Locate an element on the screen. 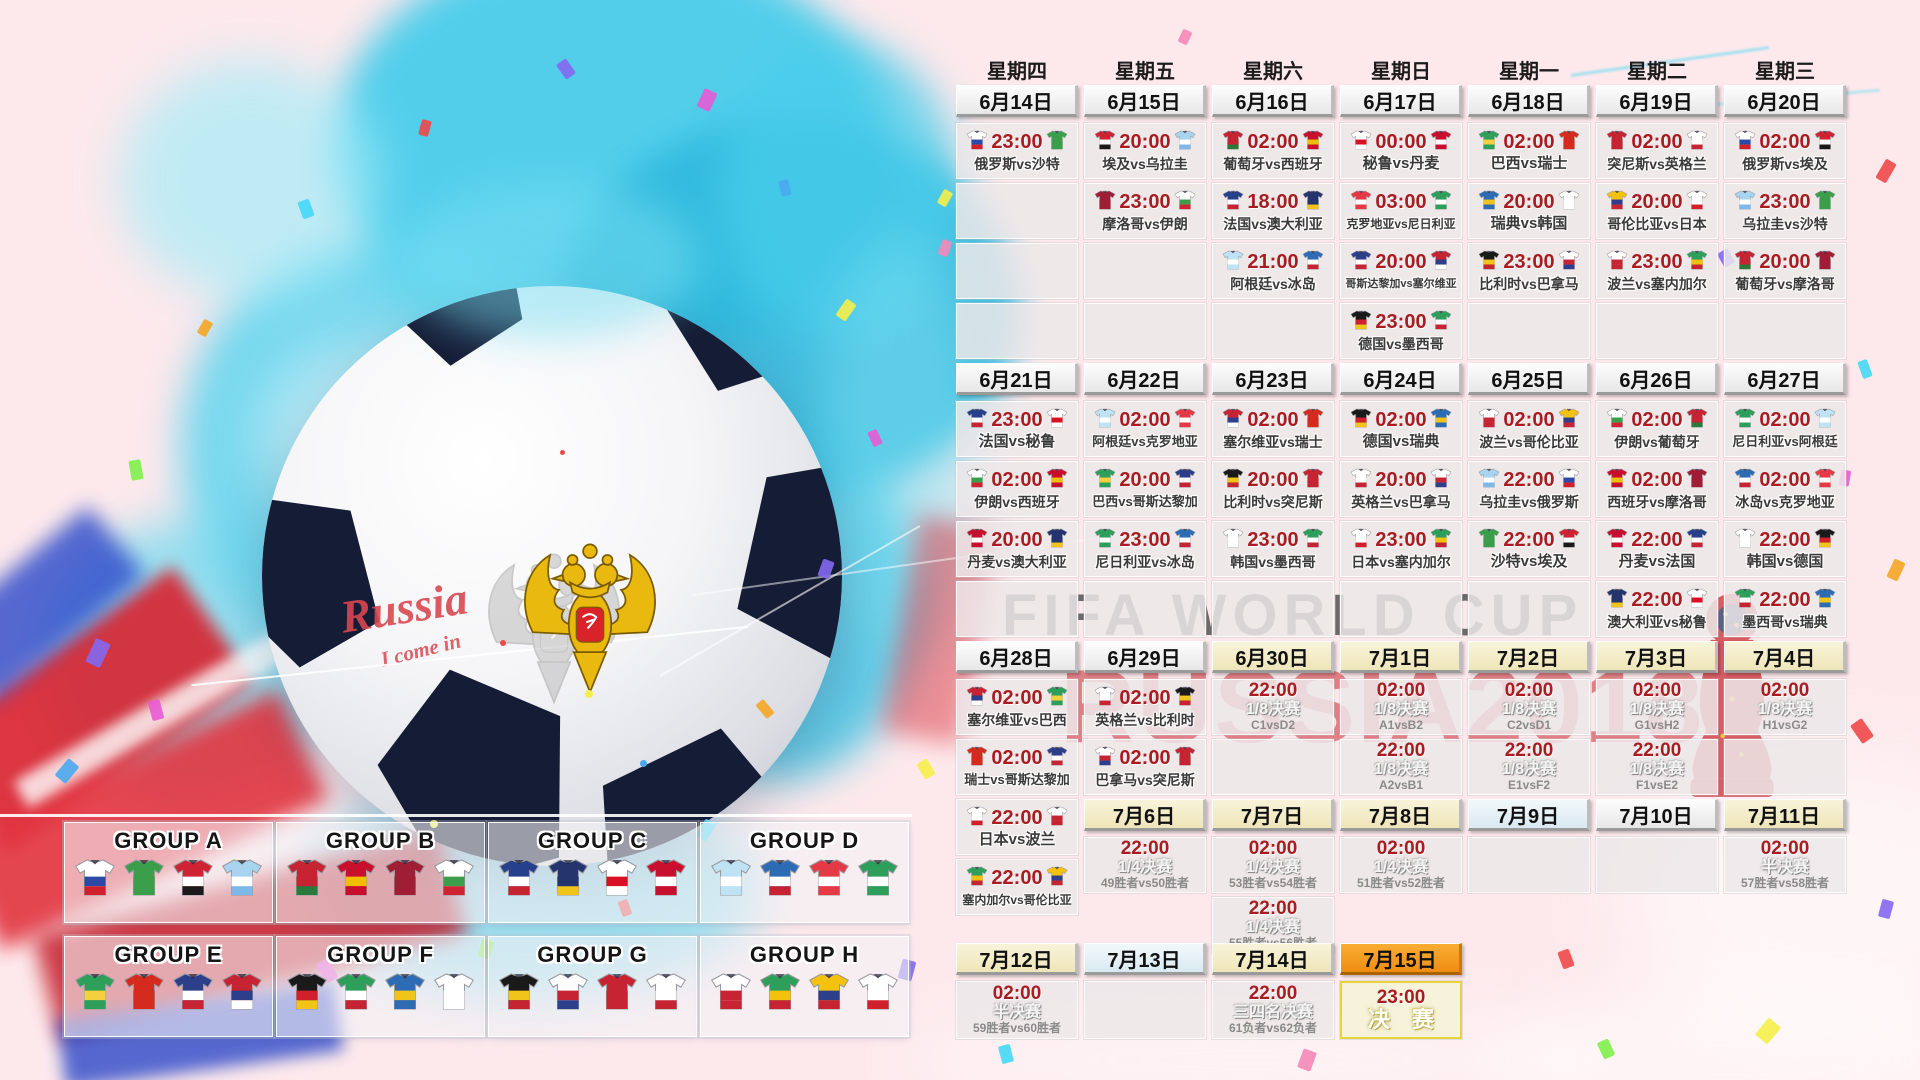 The image size is (1920, 1080). match-teams: 冰岛vs克罗地亚 is located at coordinates (1785, 502).